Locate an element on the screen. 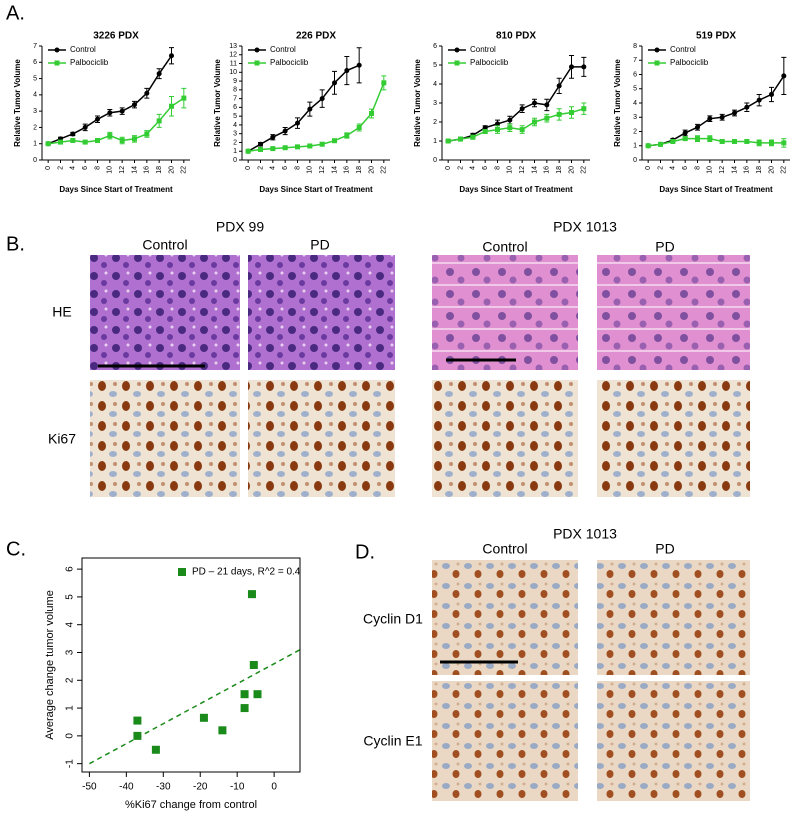 The image size is (800, 823). panel-label: C. is located at coordinates (16, 549).